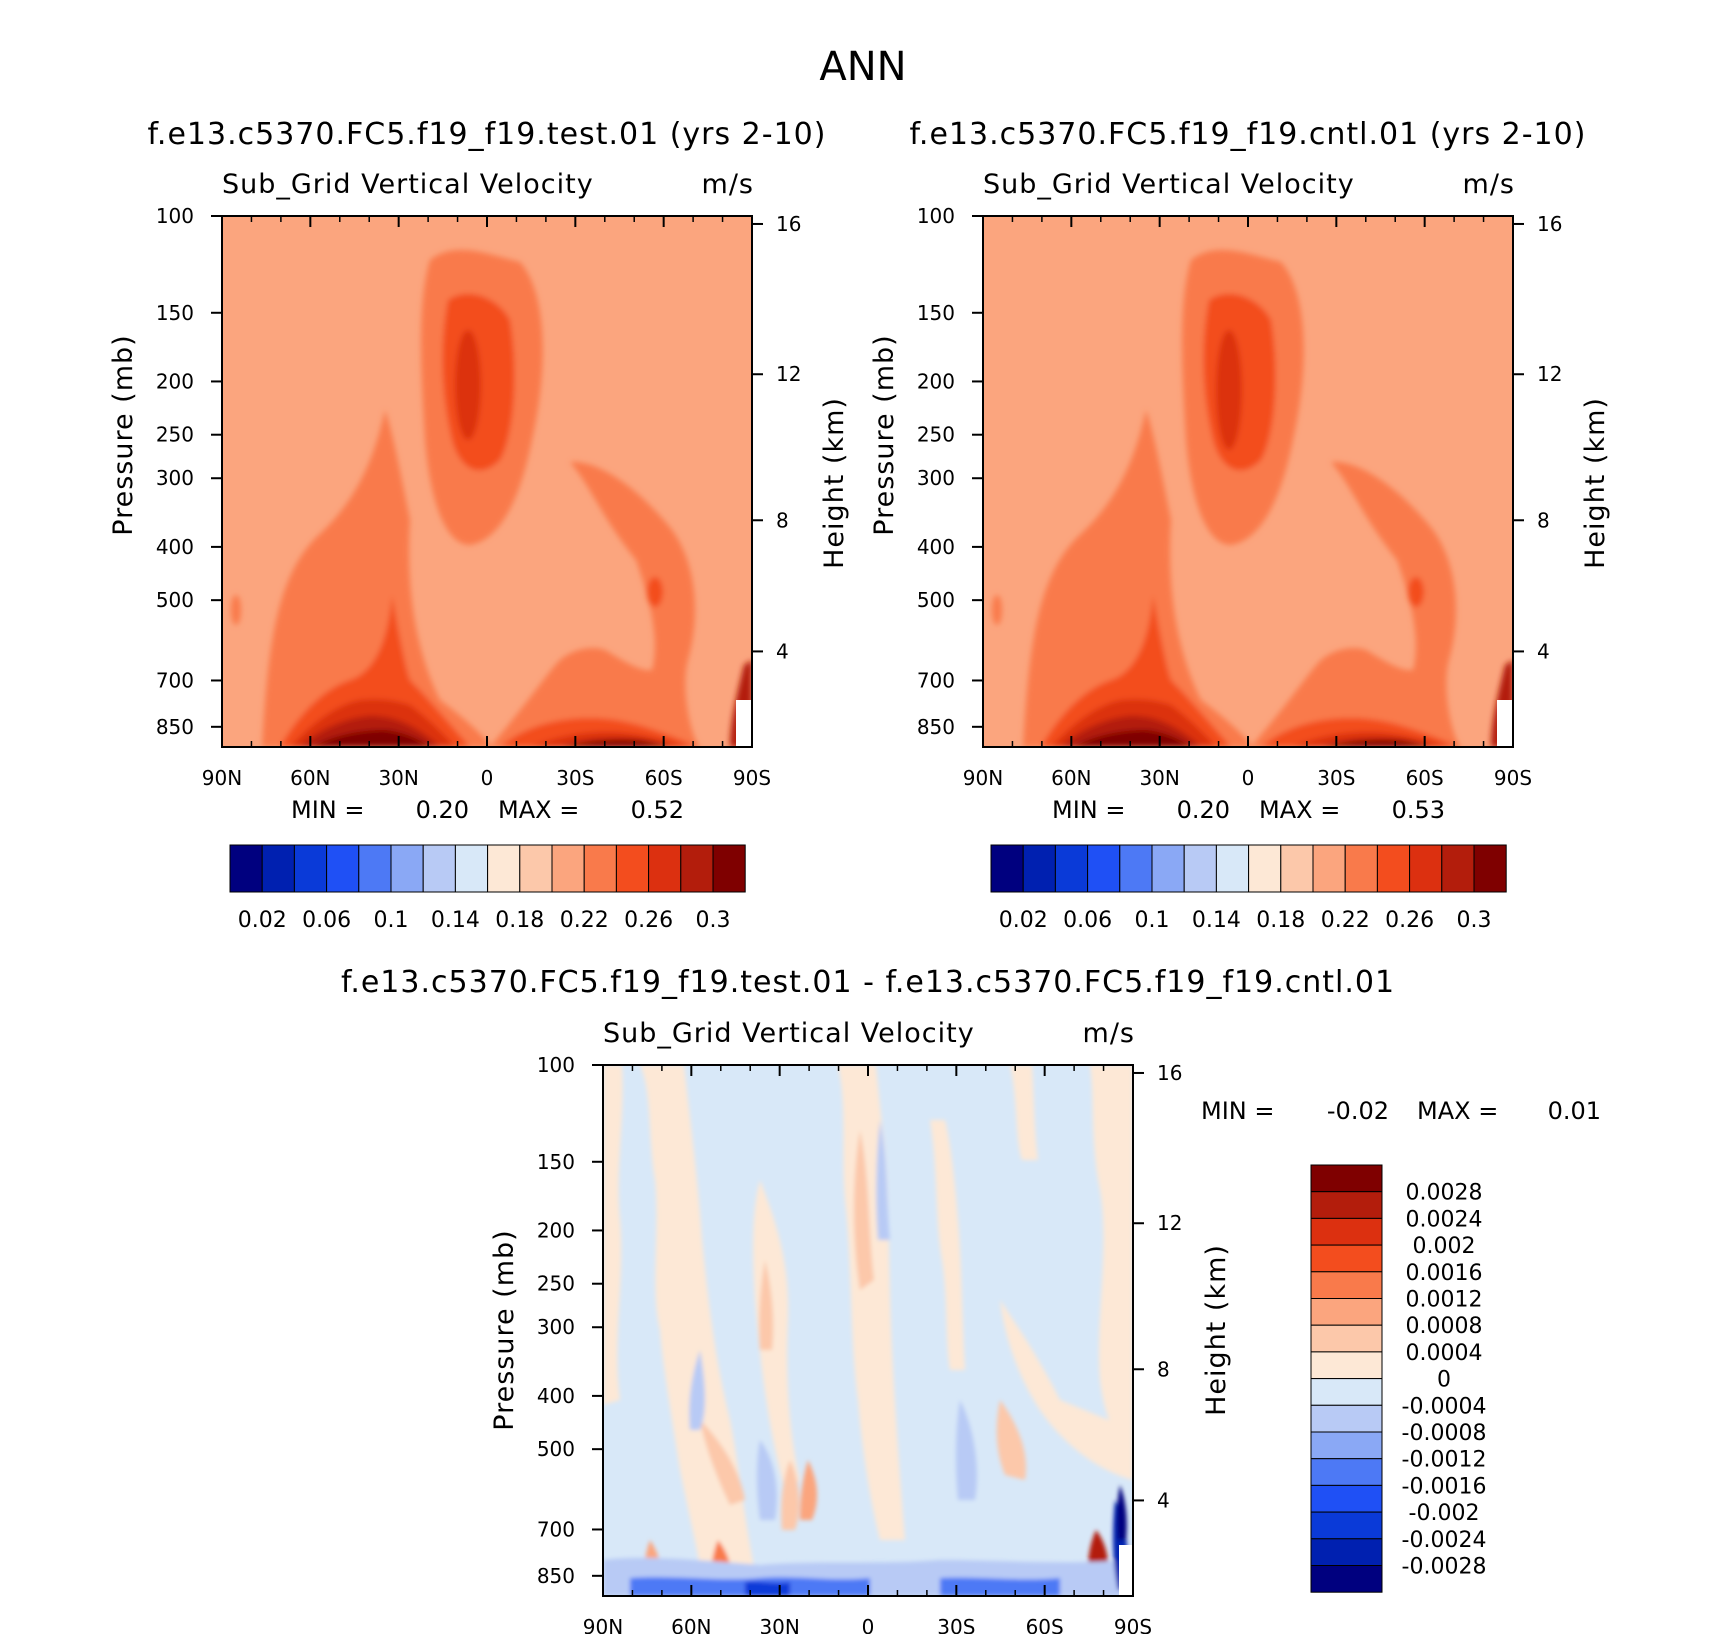 Image resolution: width=1710 pixels, height=1634 pixels. What do you see at coordinates (487, 778) in the screenshot?
I see `panel-test-x-tick-label-3: 0` at bounding box center [487, 778].